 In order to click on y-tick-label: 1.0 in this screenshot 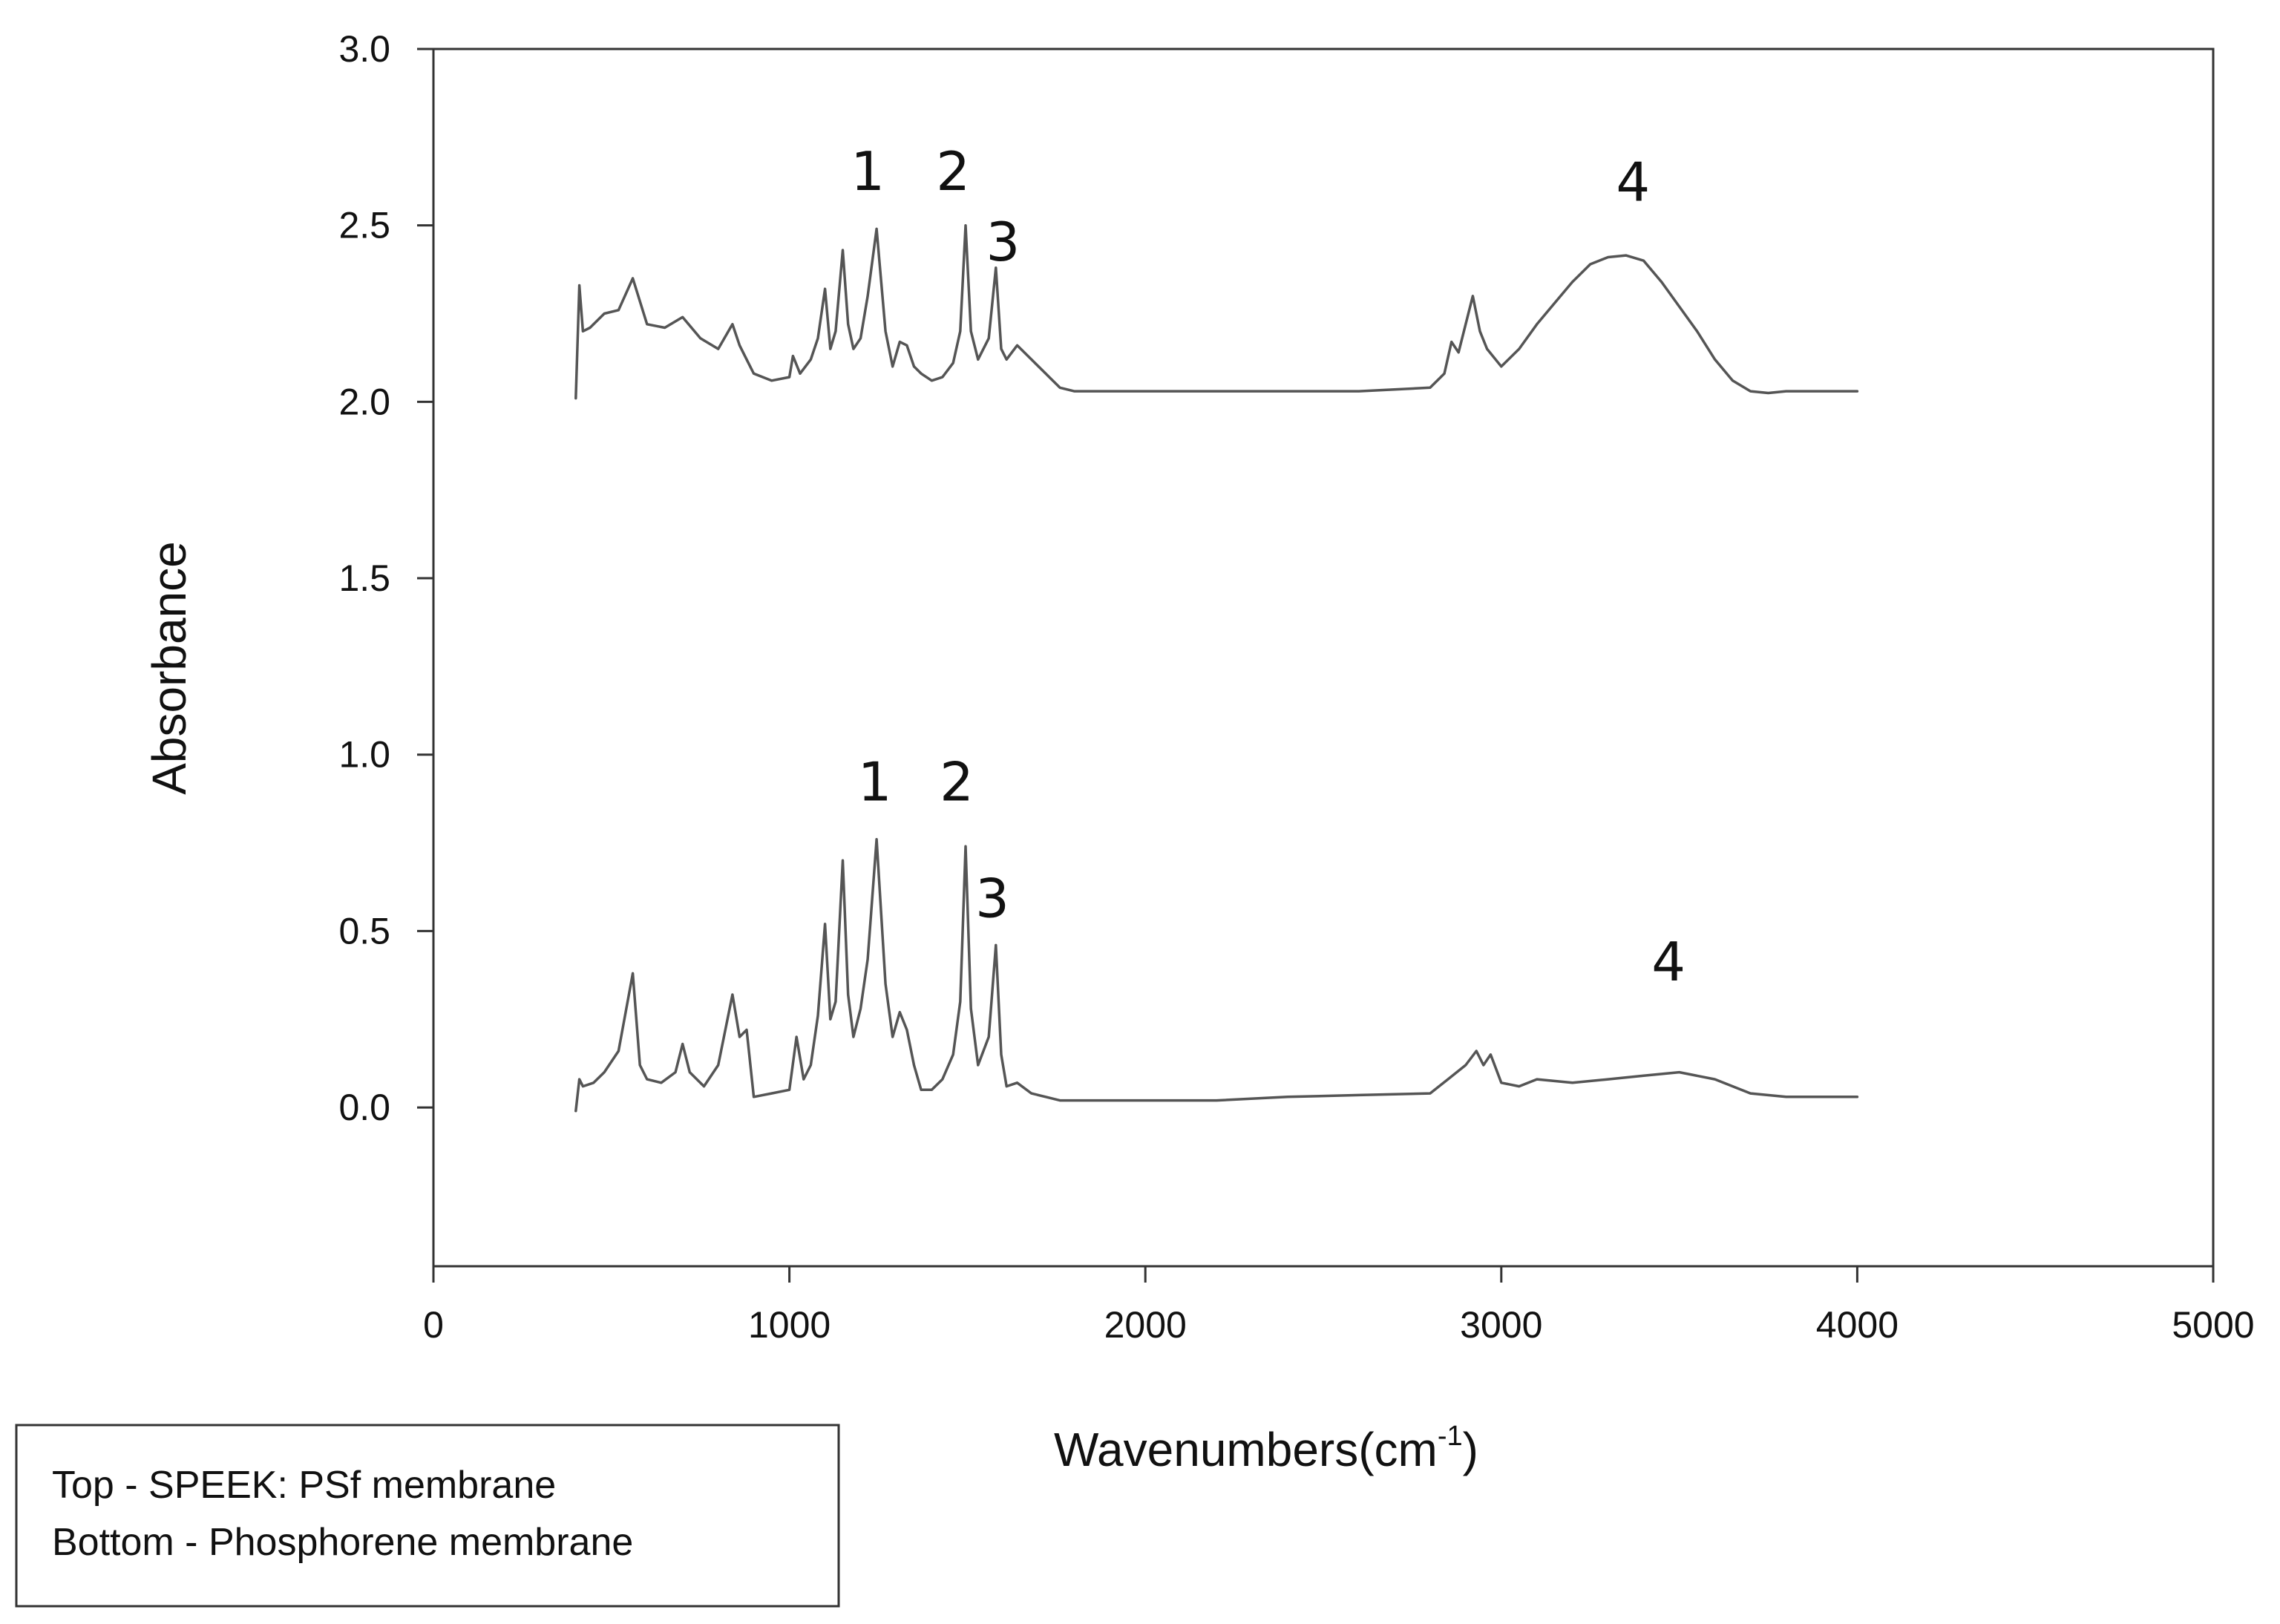, I will do `click(364, 755)`.